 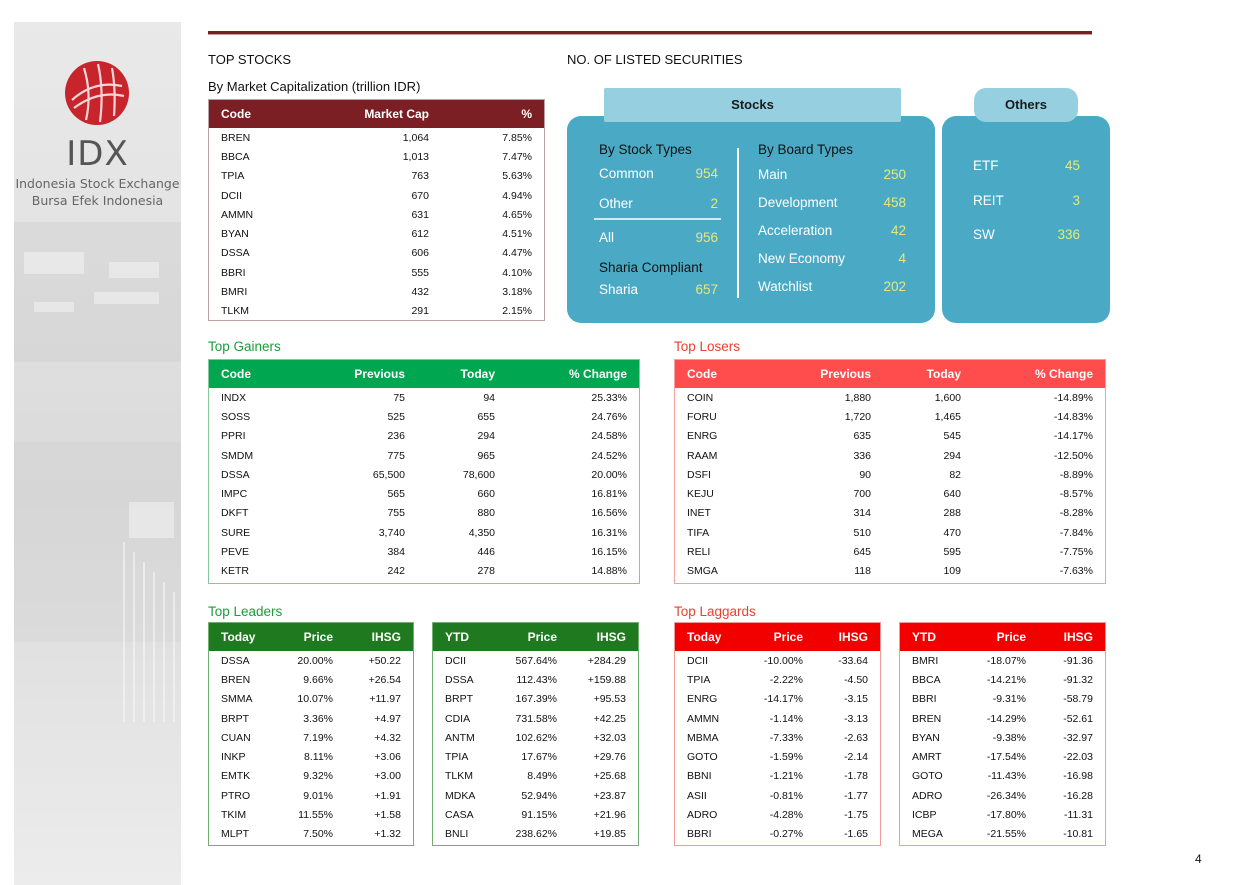 What do you see at coordinates (862, 513) in the screenshot?
I see `table-cell: 314` at bounding box center [862, 513].